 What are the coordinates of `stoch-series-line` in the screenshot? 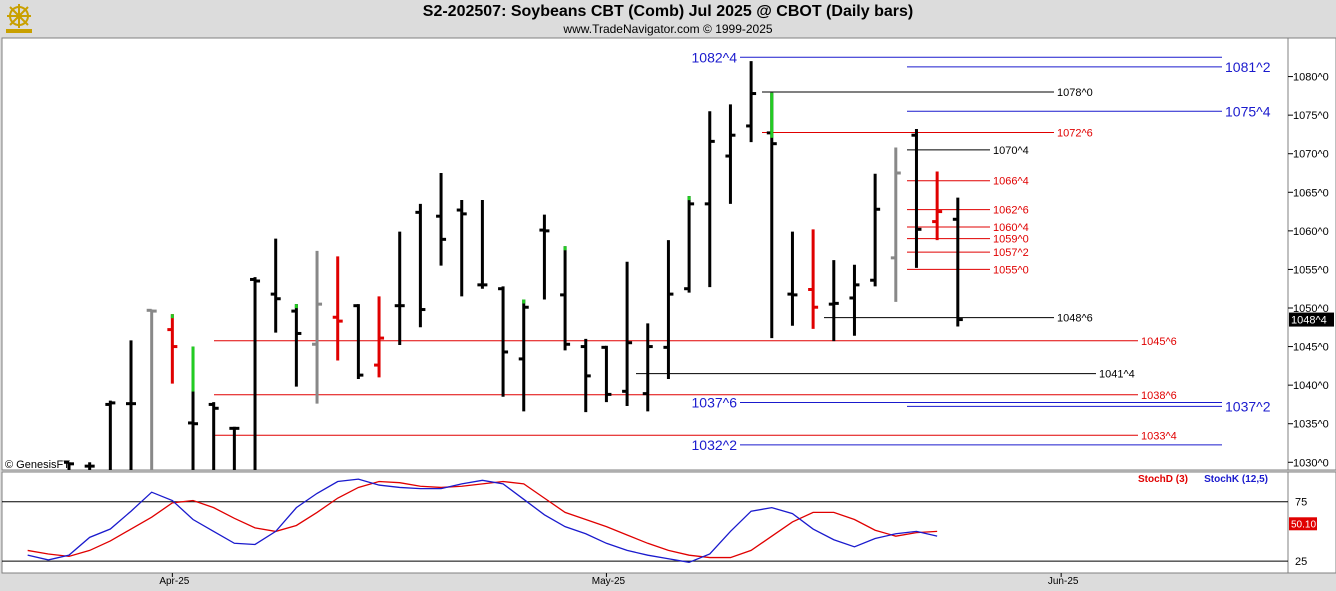 It's located at (482, 519).